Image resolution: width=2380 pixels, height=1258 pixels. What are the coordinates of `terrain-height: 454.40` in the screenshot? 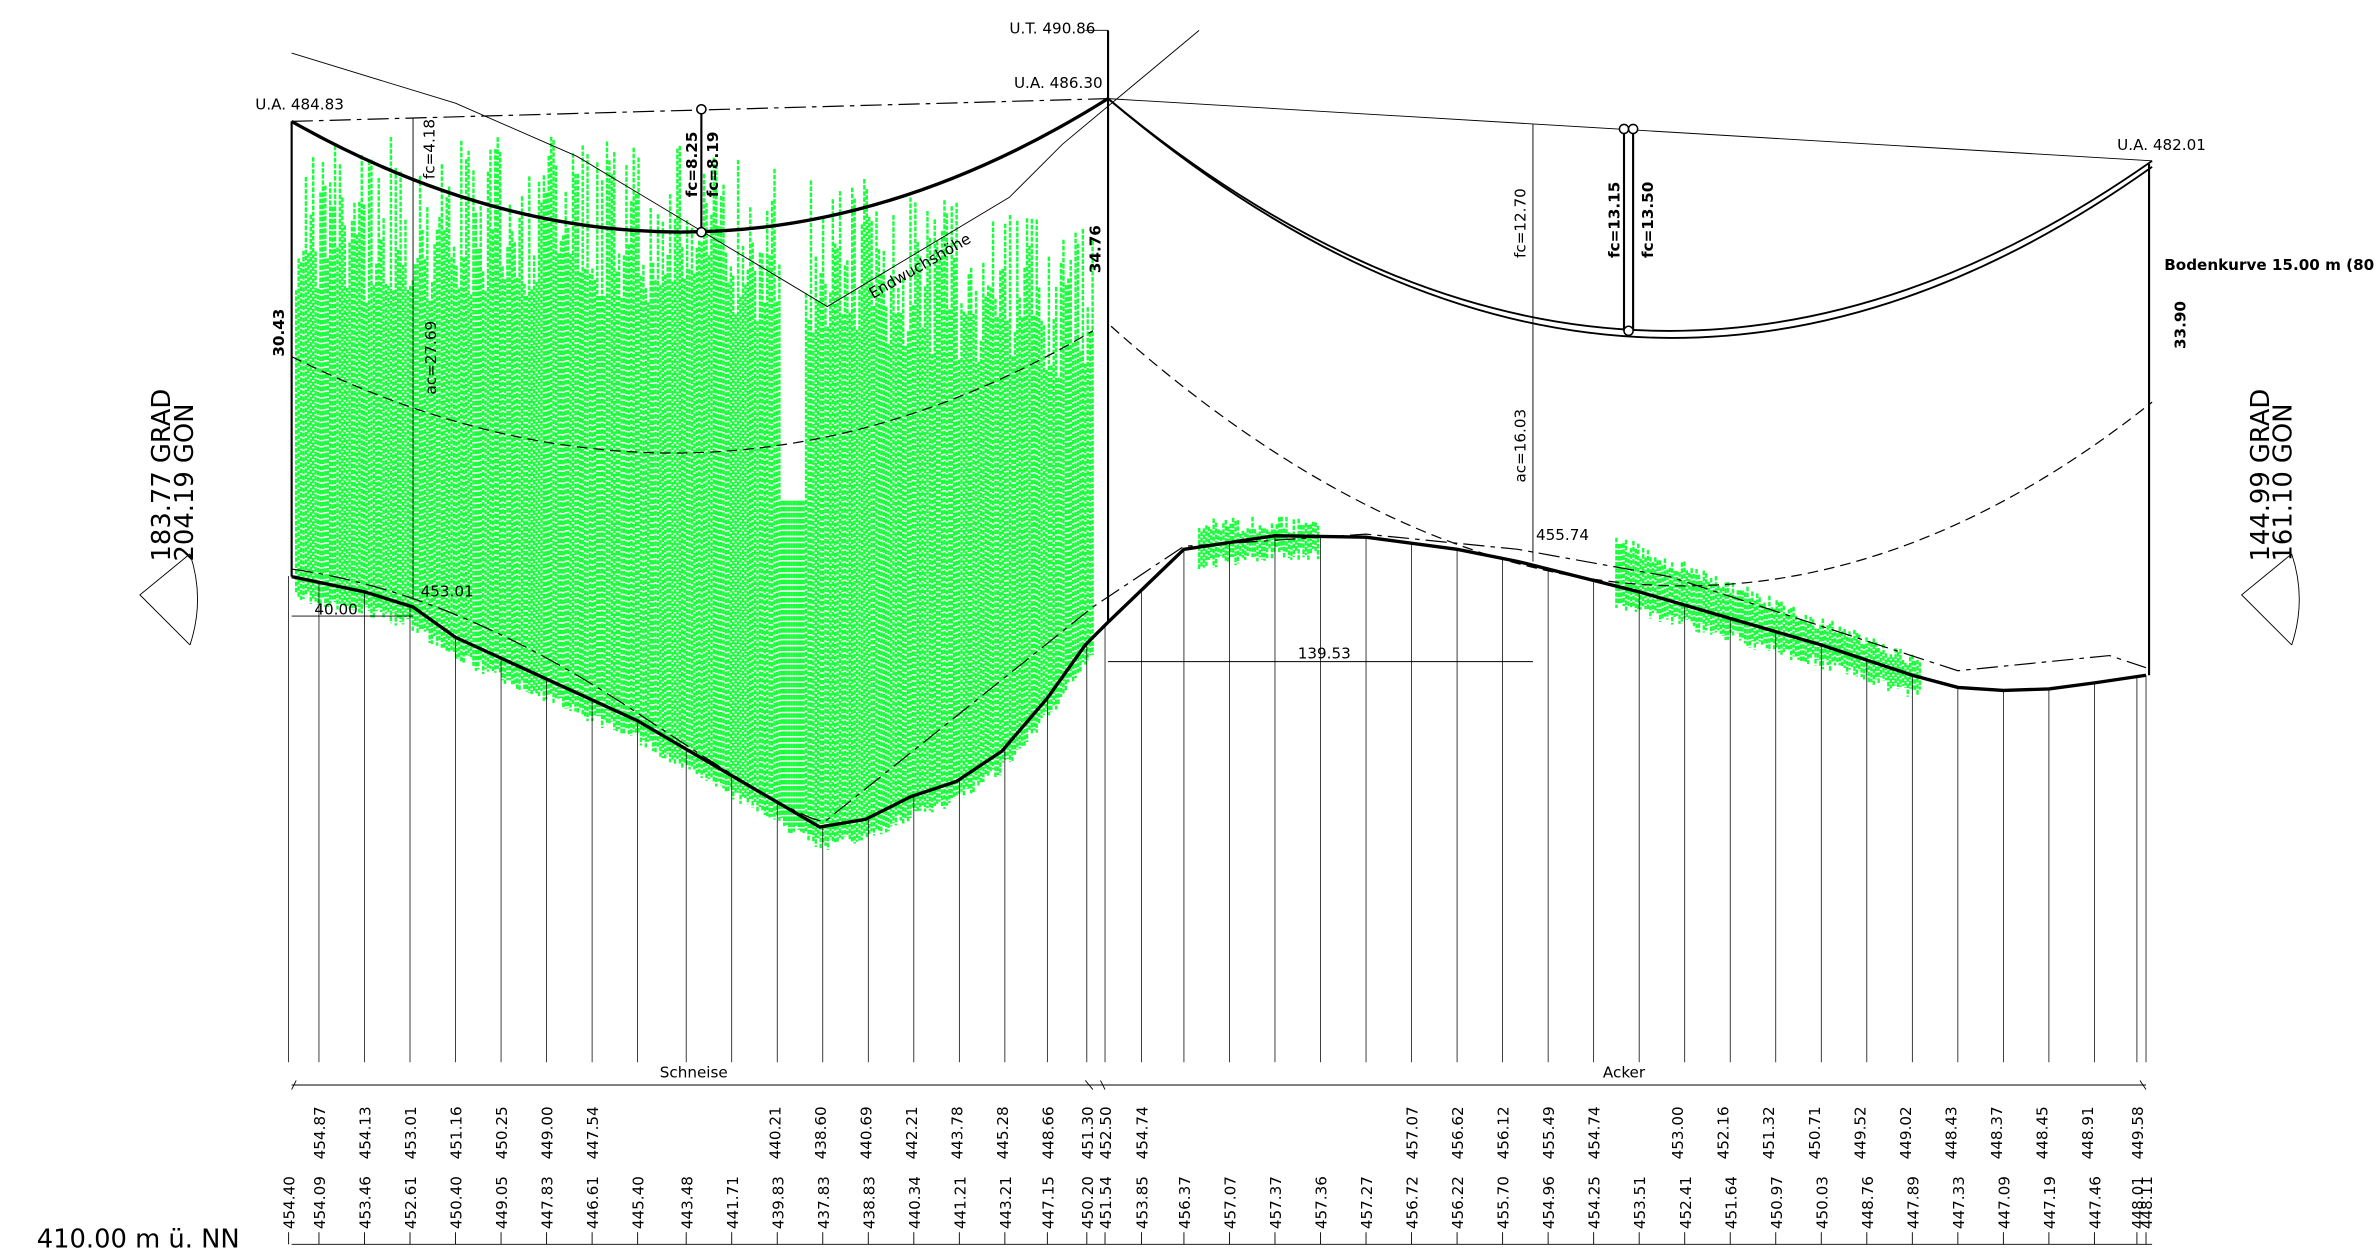 It's located at (290, 1202).